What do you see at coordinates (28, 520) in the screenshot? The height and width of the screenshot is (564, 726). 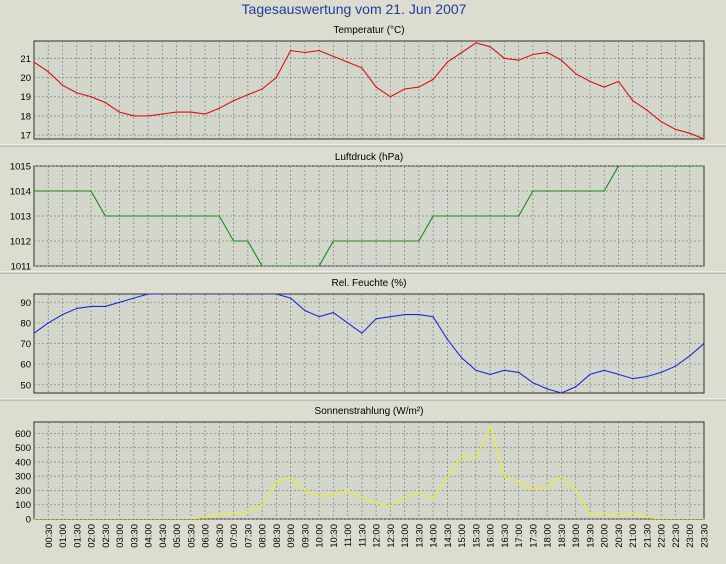 I see `y-tick-label: 0` at bounding box center [28, 520].